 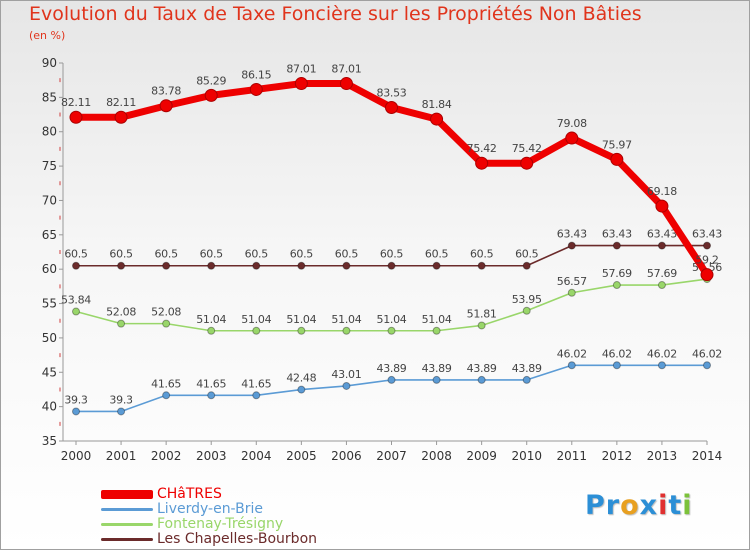 What do you see at coordinates (572, 281) in the screenshot?
I see `data-label: 56.57` at bounding box center [572, 281].